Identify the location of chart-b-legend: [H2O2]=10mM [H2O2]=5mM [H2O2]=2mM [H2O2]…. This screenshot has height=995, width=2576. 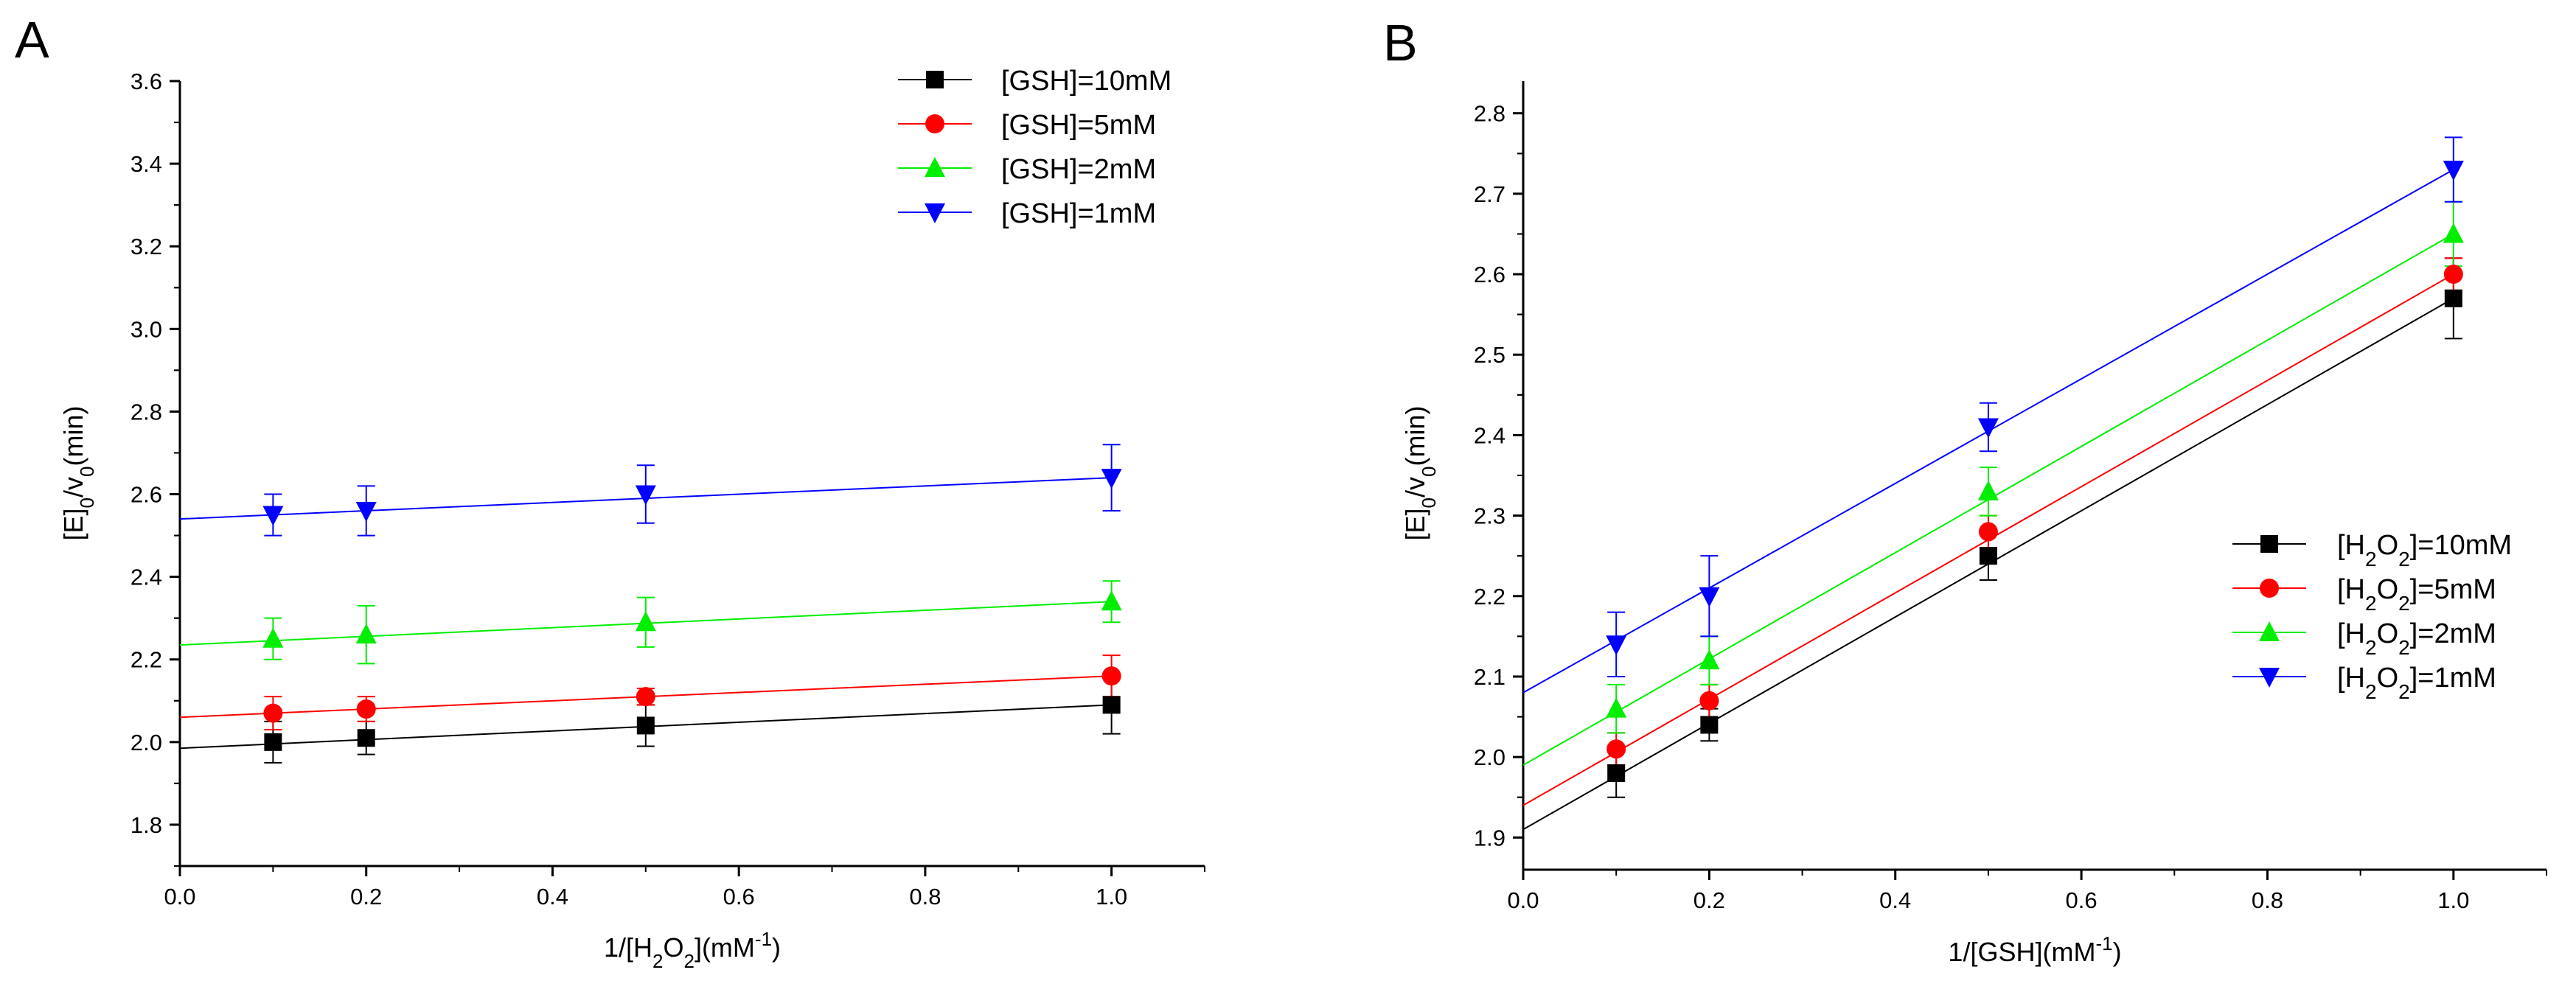
(2372, 617).